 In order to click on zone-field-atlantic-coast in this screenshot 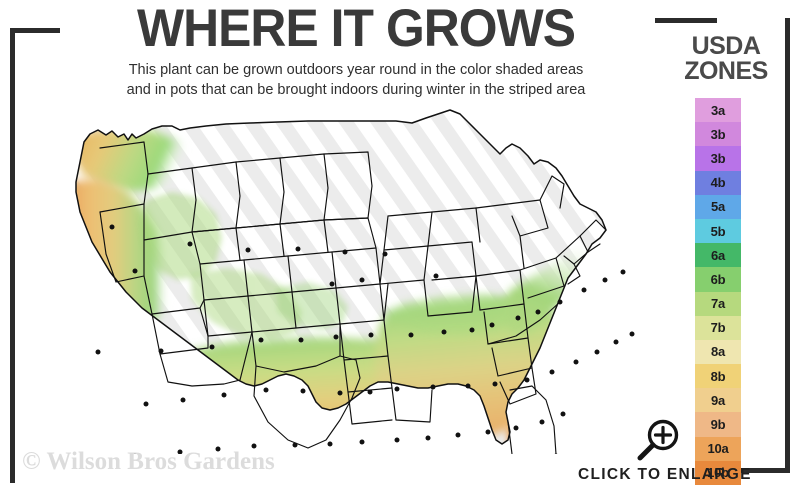, I will do `click(554, 279)`.